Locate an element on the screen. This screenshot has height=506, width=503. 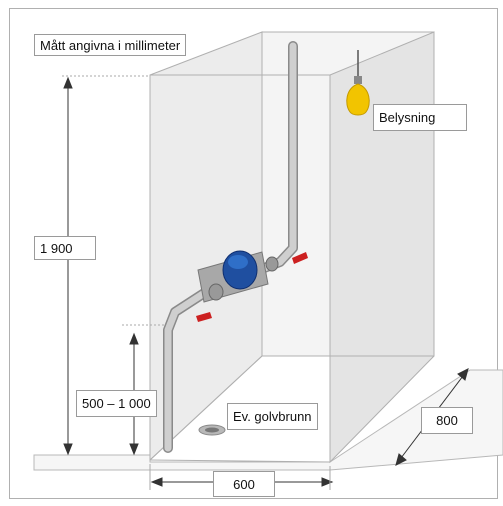
lamp-icon is located at coordinates (358, 83).